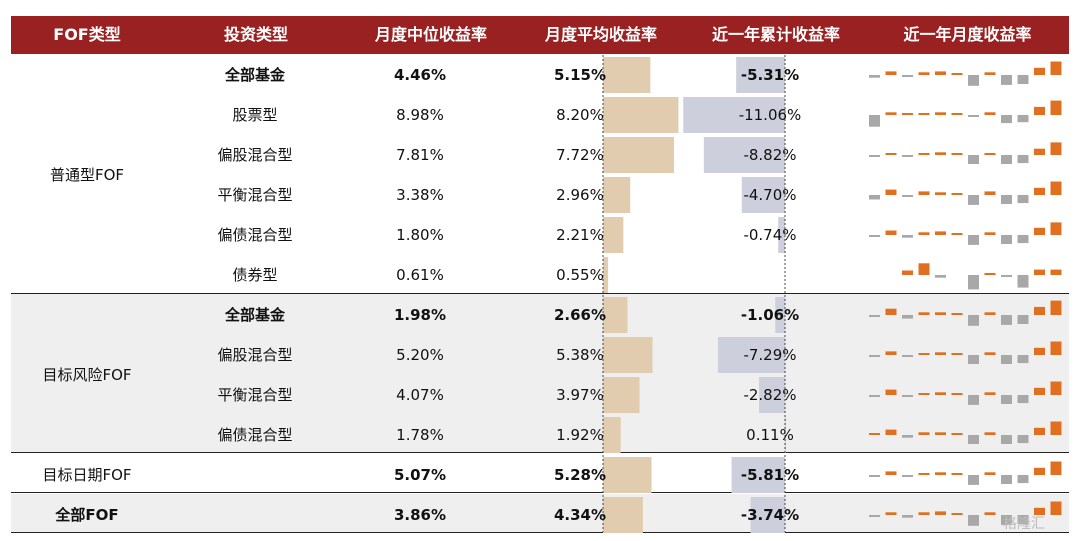  I want to click on header-median: 月度中位收益率, so click(430, 34).